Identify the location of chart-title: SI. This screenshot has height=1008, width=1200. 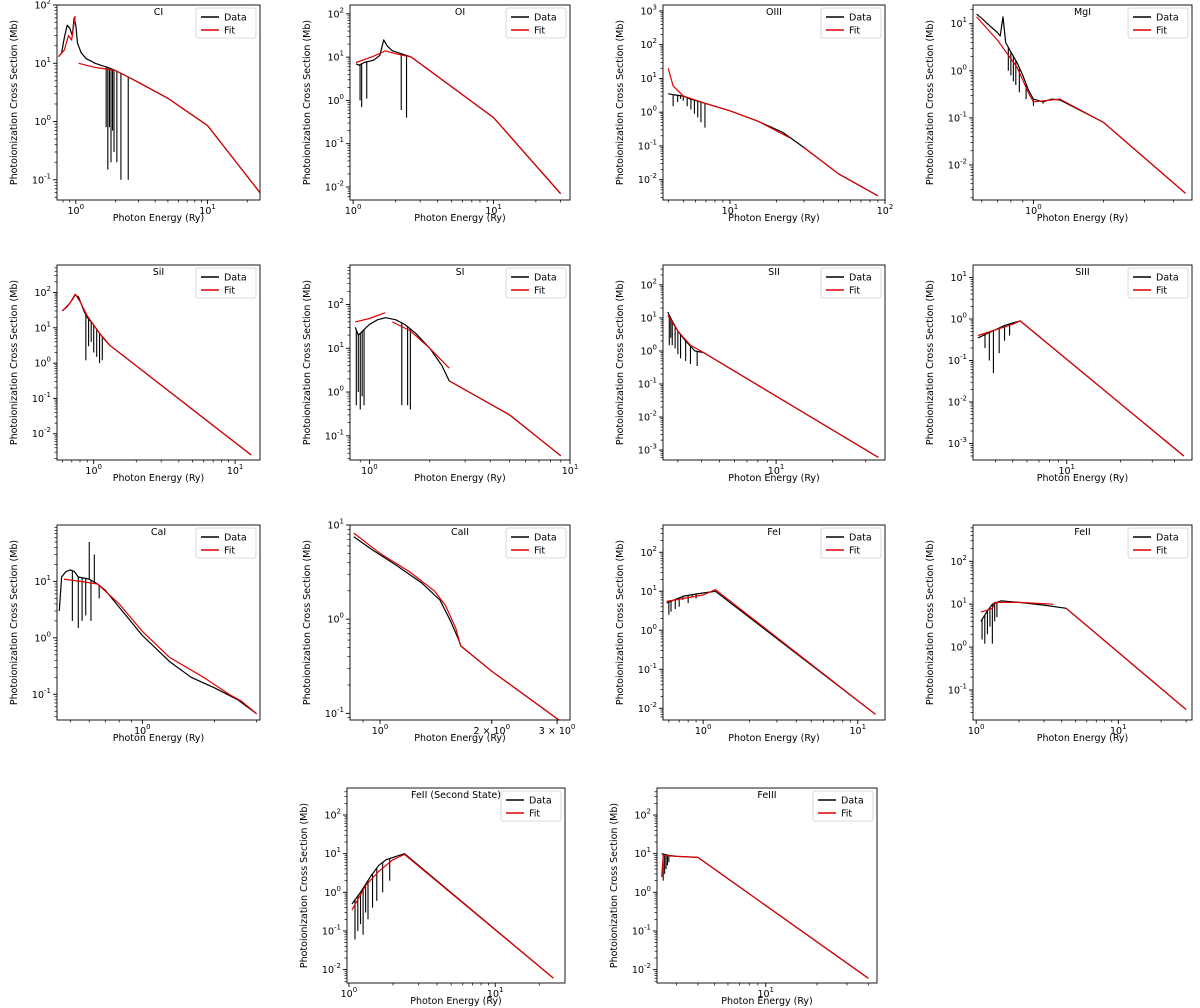
(460, 272).